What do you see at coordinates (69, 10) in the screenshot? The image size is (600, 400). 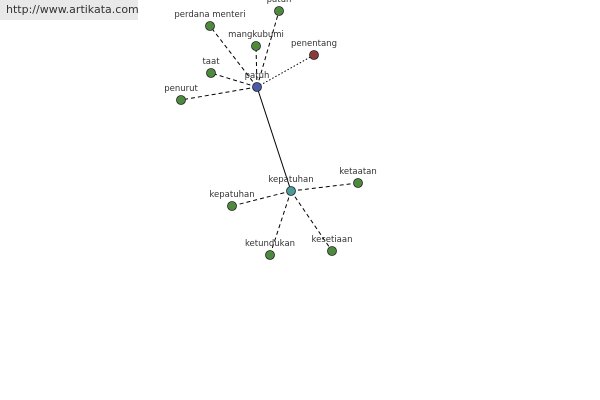 I see `watermark: http://www.artikata.com` at bounding box center [69, 10].